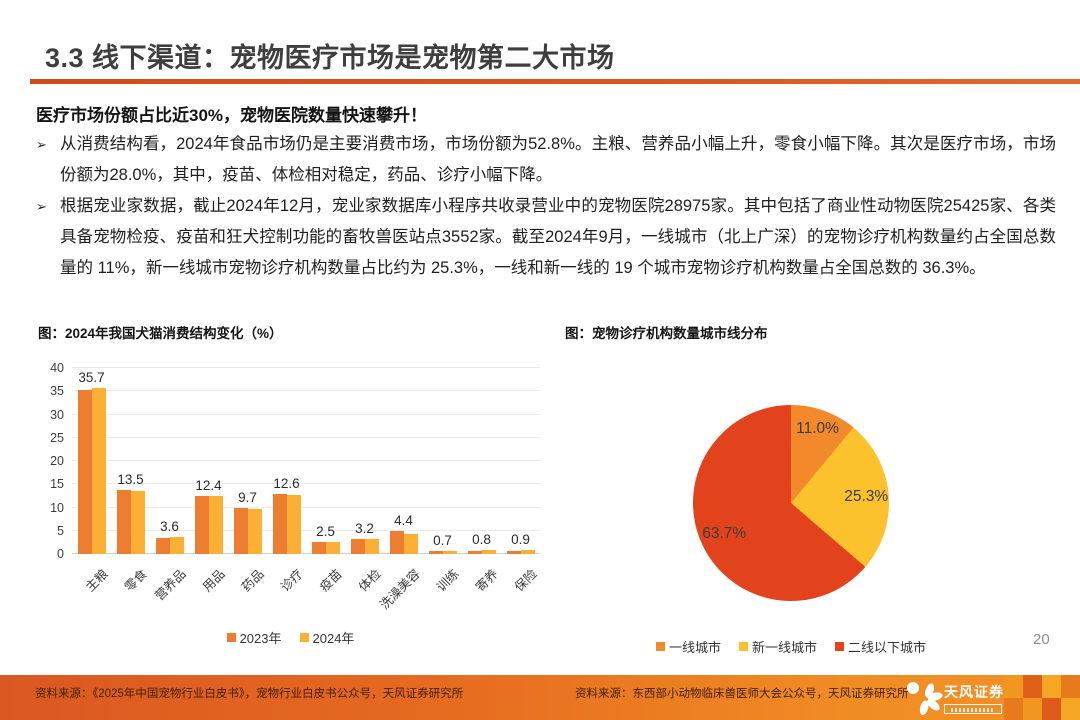  Describe the element at coordinates (318, 548) in the screenshot. I see `bar-2023年-疫苗` at that location.